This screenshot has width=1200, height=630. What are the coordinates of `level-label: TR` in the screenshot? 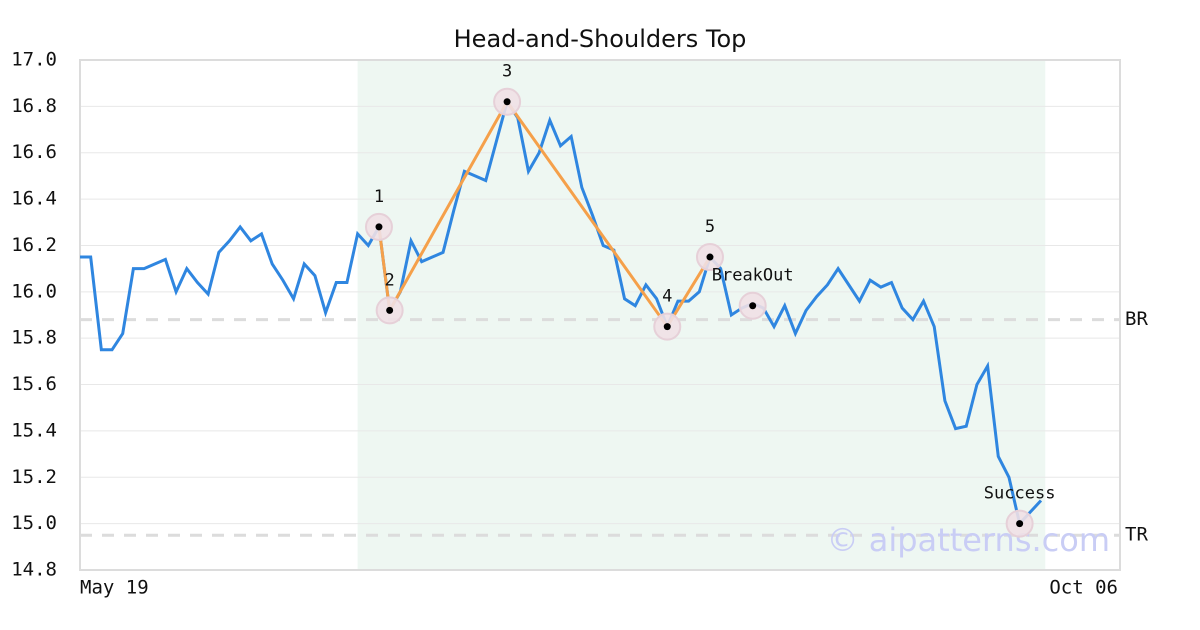 It's located at (1136, 535).